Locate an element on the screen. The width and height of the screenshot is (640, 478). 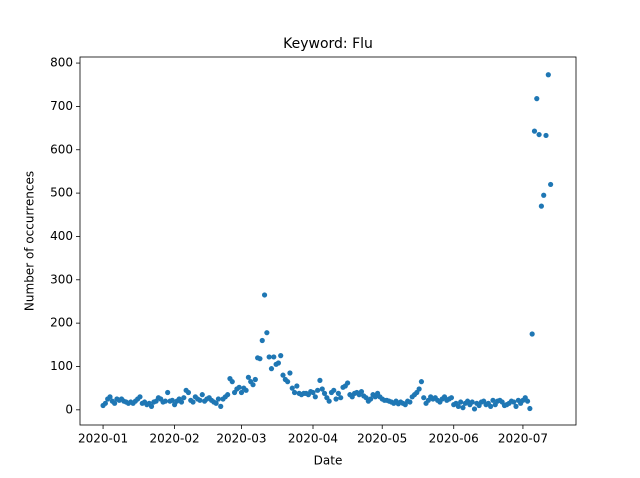
x-tick-label: 2020-01 is located at coordinates (103, 439).